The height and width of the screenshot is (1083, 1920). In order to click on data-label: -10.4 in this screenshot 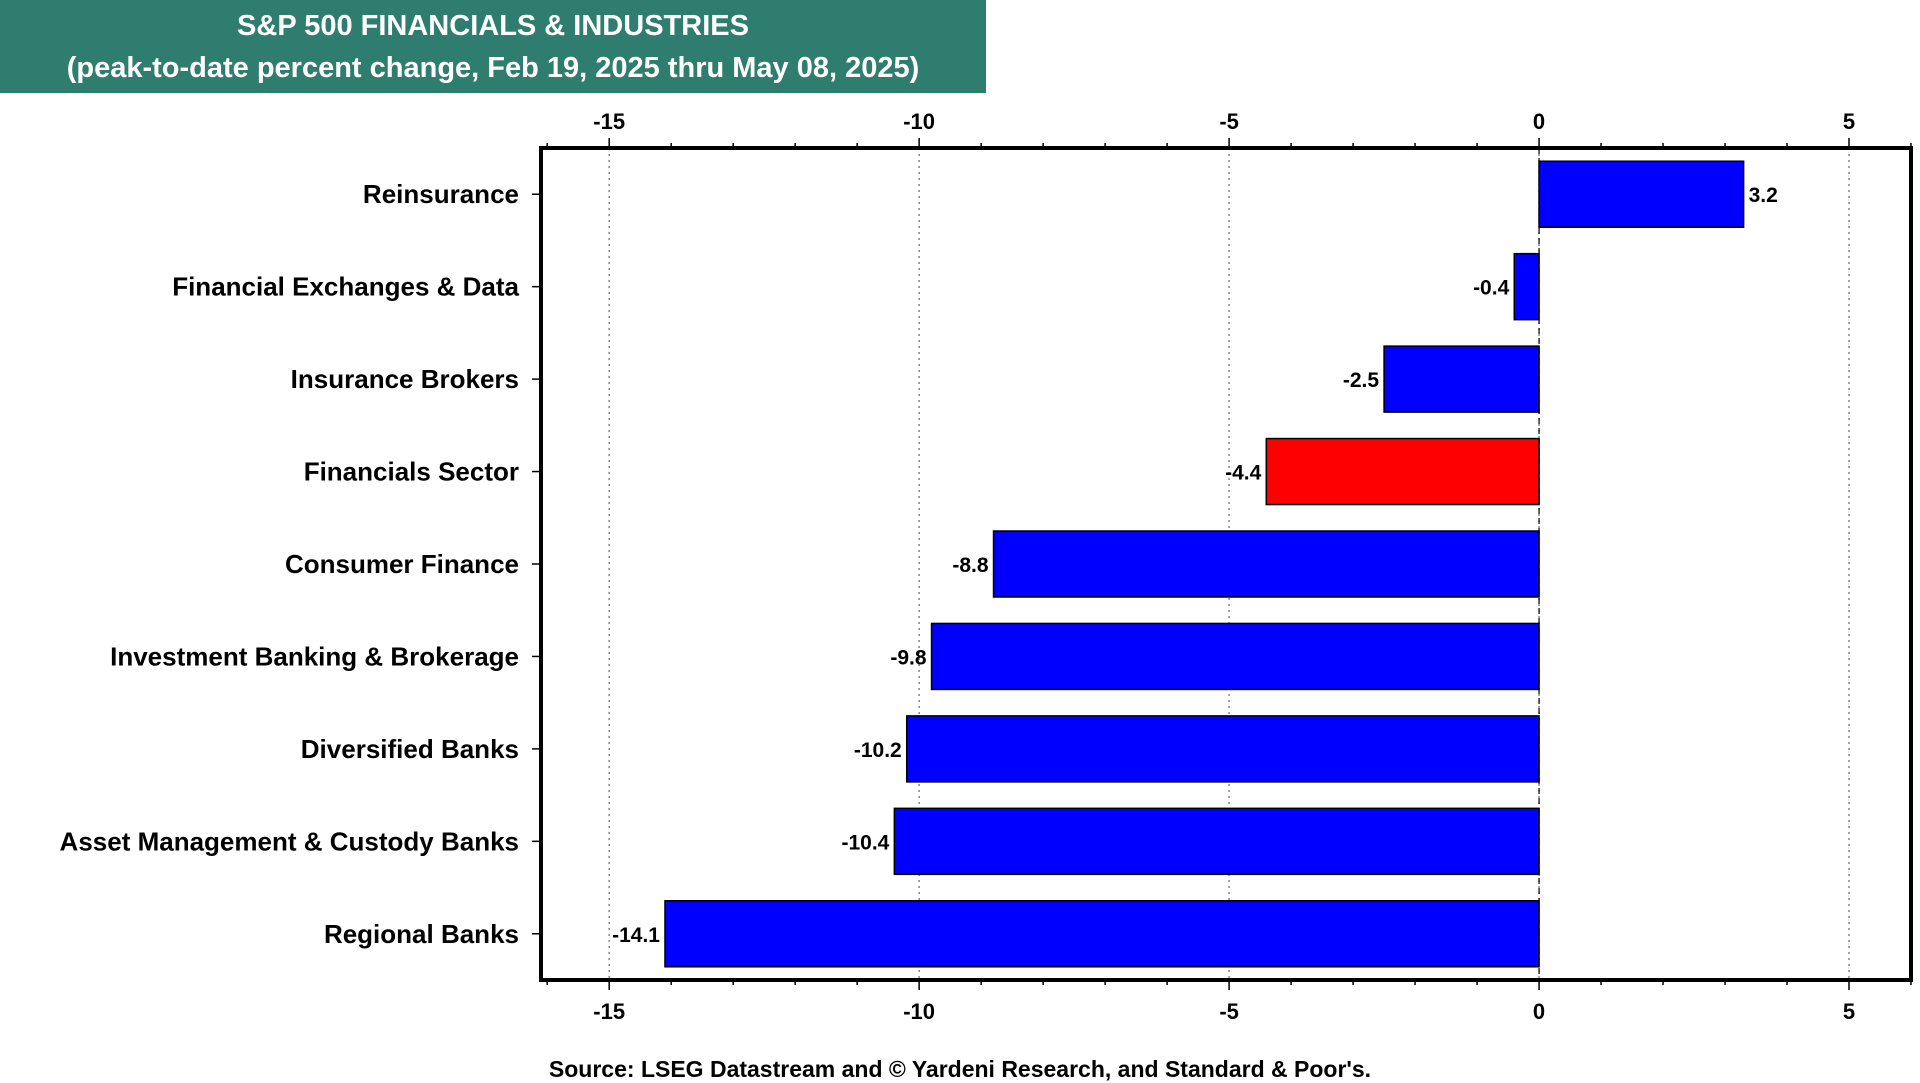, I will do `click(865, 842)`.